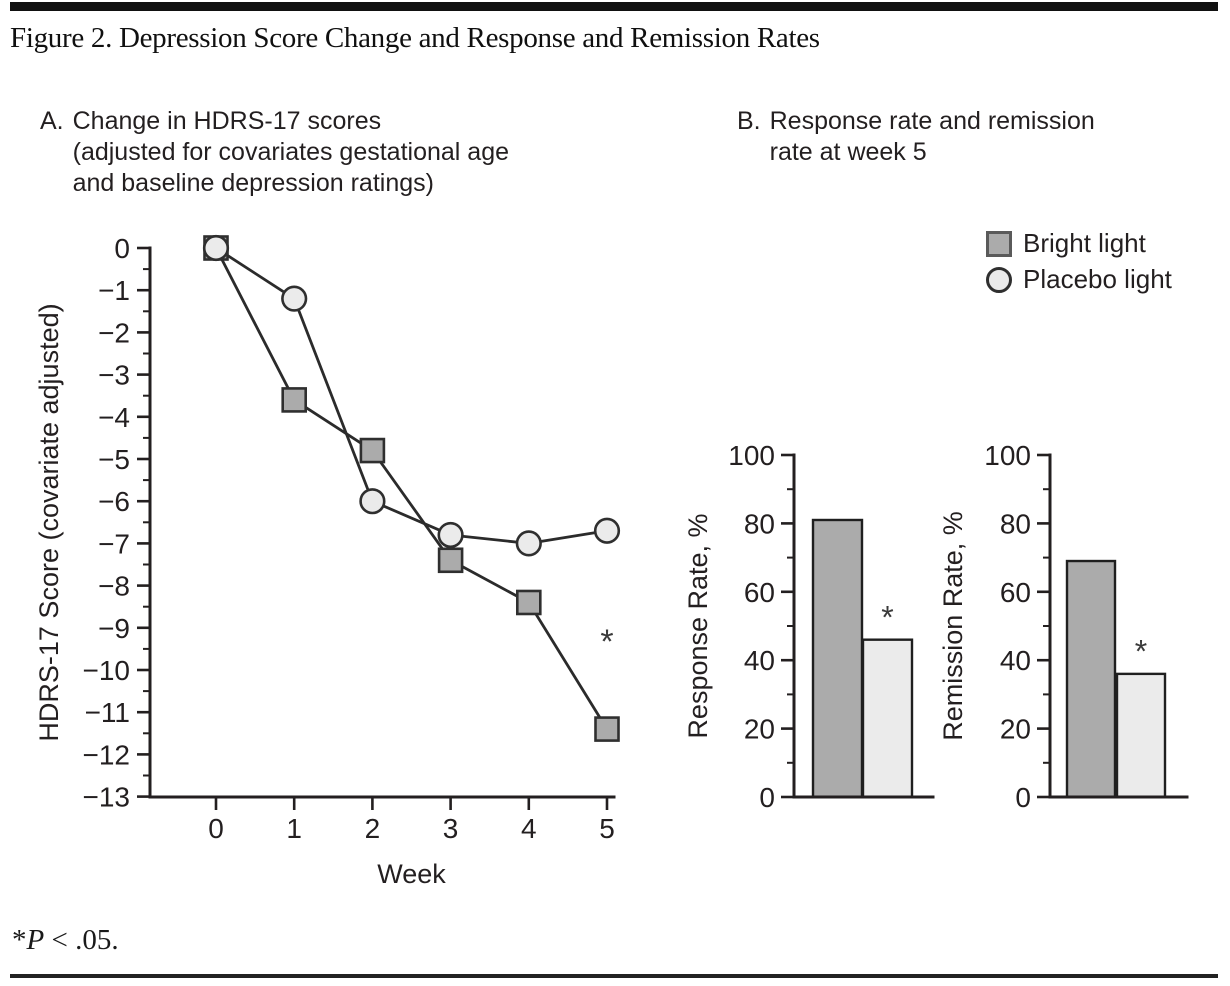  I want to click on footnote-p: P, so click(35, 940).